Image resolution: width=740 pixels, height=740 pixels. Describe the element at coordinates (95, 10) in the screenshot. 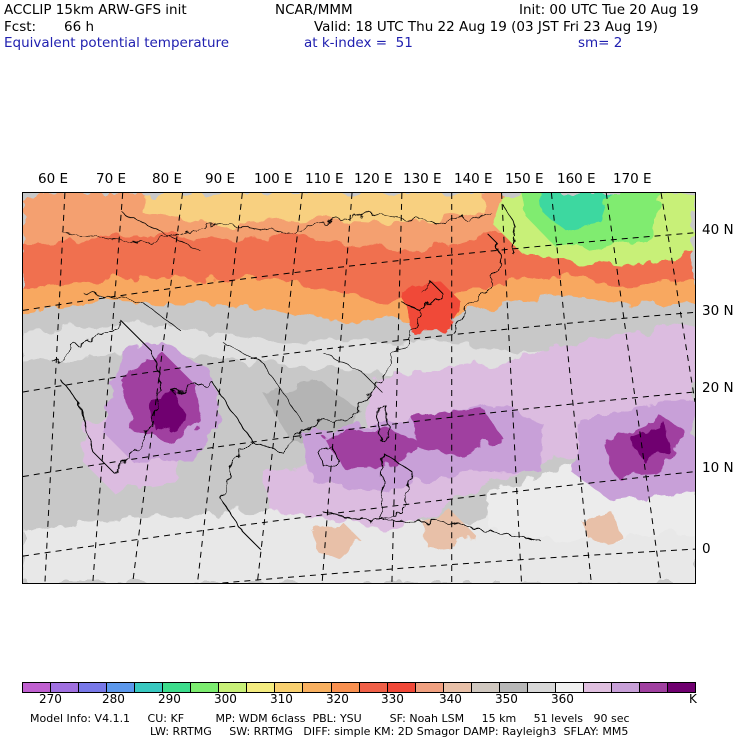

I see `model-title: ACCLIP 15km ARW-GFS init` at that location.